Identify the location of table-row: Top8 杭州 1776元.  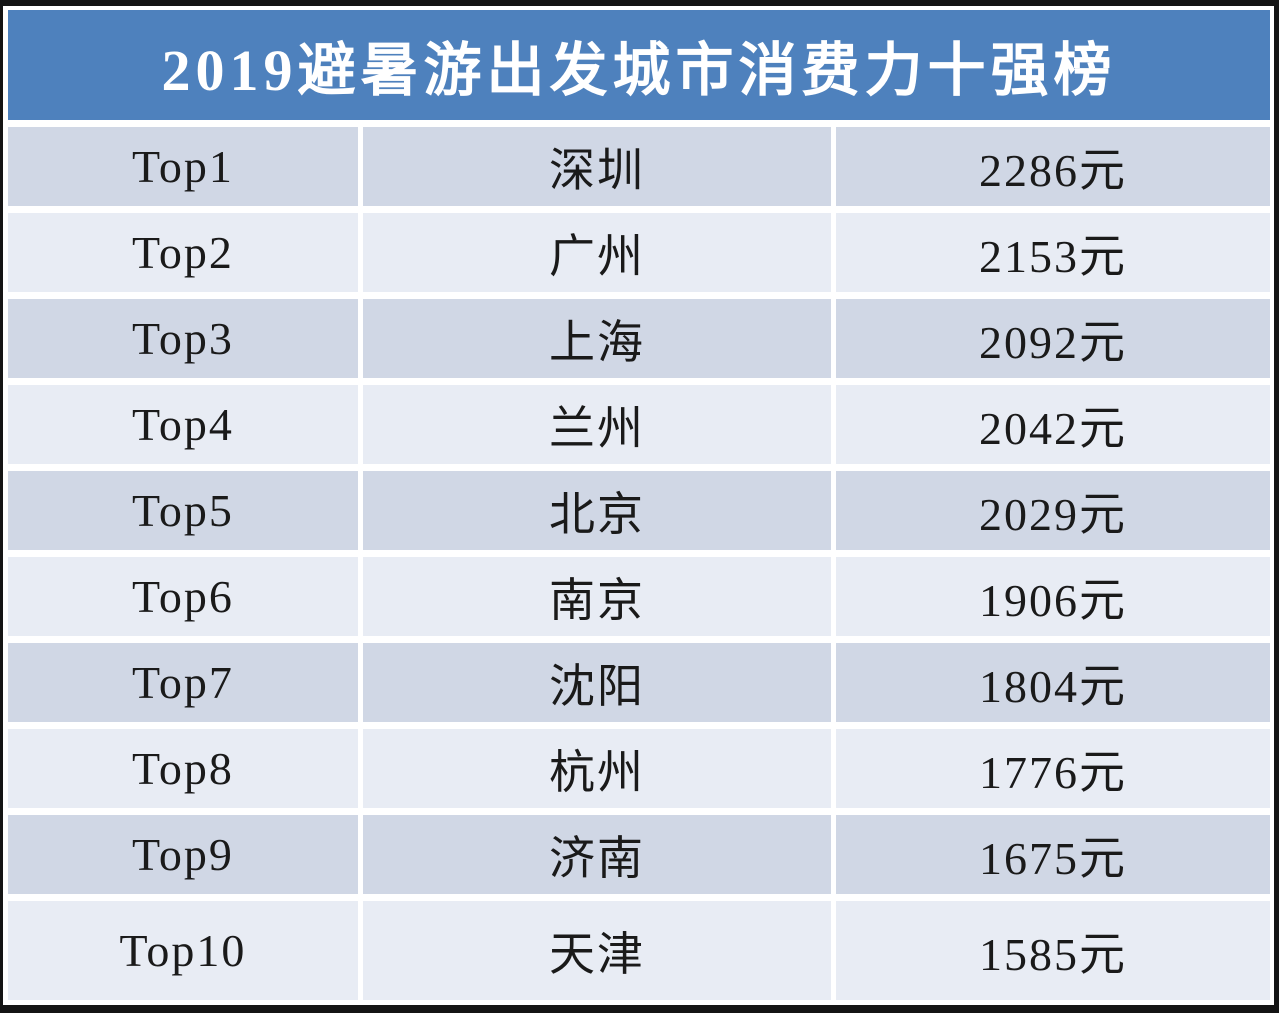
(639, 768).